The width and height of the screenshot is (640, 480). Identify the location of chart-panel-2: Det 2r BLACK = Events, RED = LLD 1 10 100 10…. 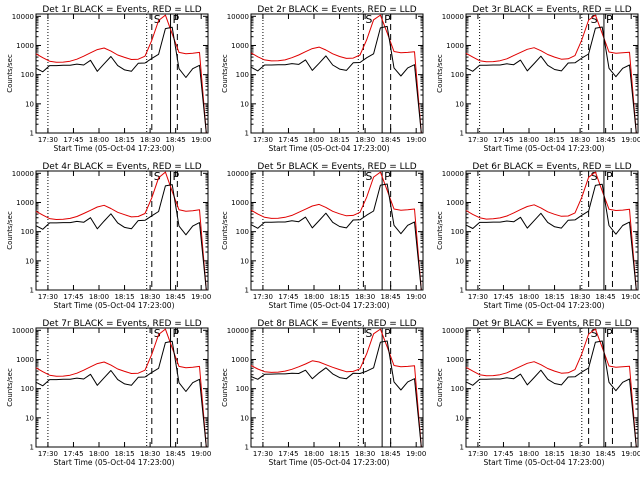
(323, 79).